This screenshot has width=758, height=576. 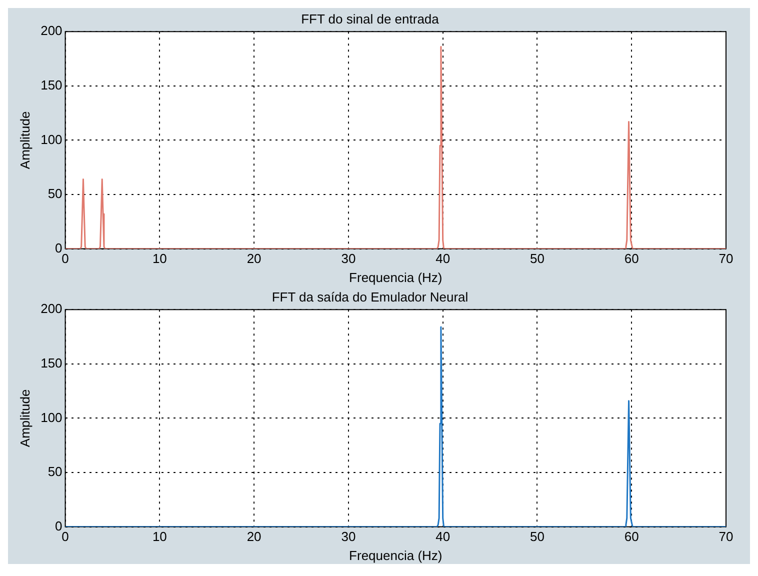 I want to click on chart-title: FFT da saída do Emulador Neural, so click(x=370, y=296).